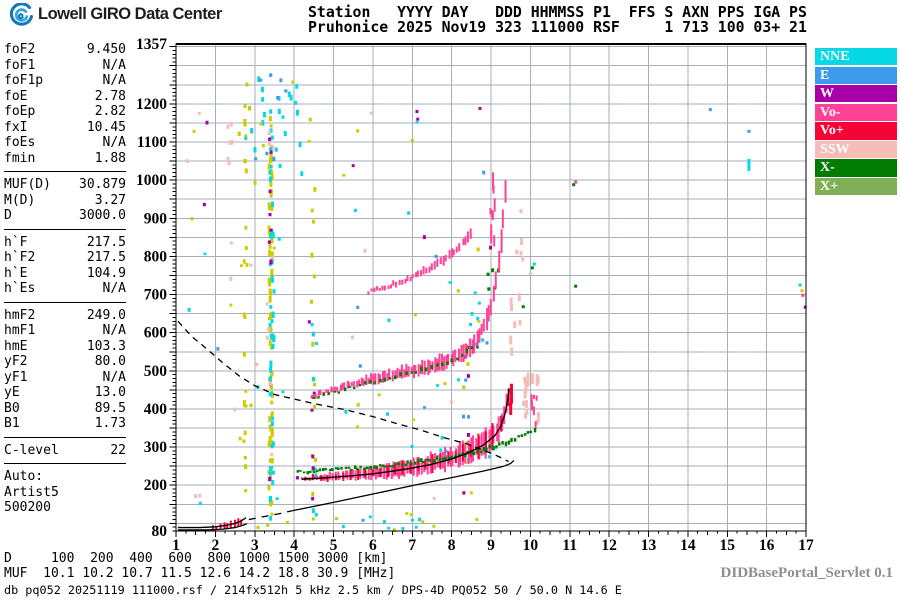 The image size is (900, 600). I want to click on svg-text: 1100, so click(152, 142).